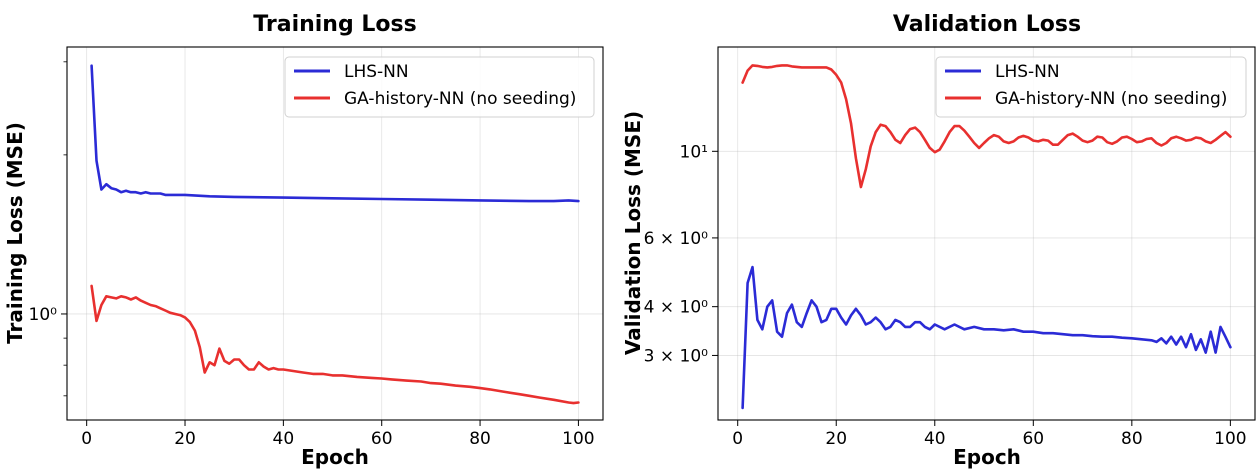 The height and width of the screenshot is (470, 1260). What do you see at coordinates (986, 337) in the screenshot?
I see `validation-series-line-lhs-nn` at bounding box center [986, 337].